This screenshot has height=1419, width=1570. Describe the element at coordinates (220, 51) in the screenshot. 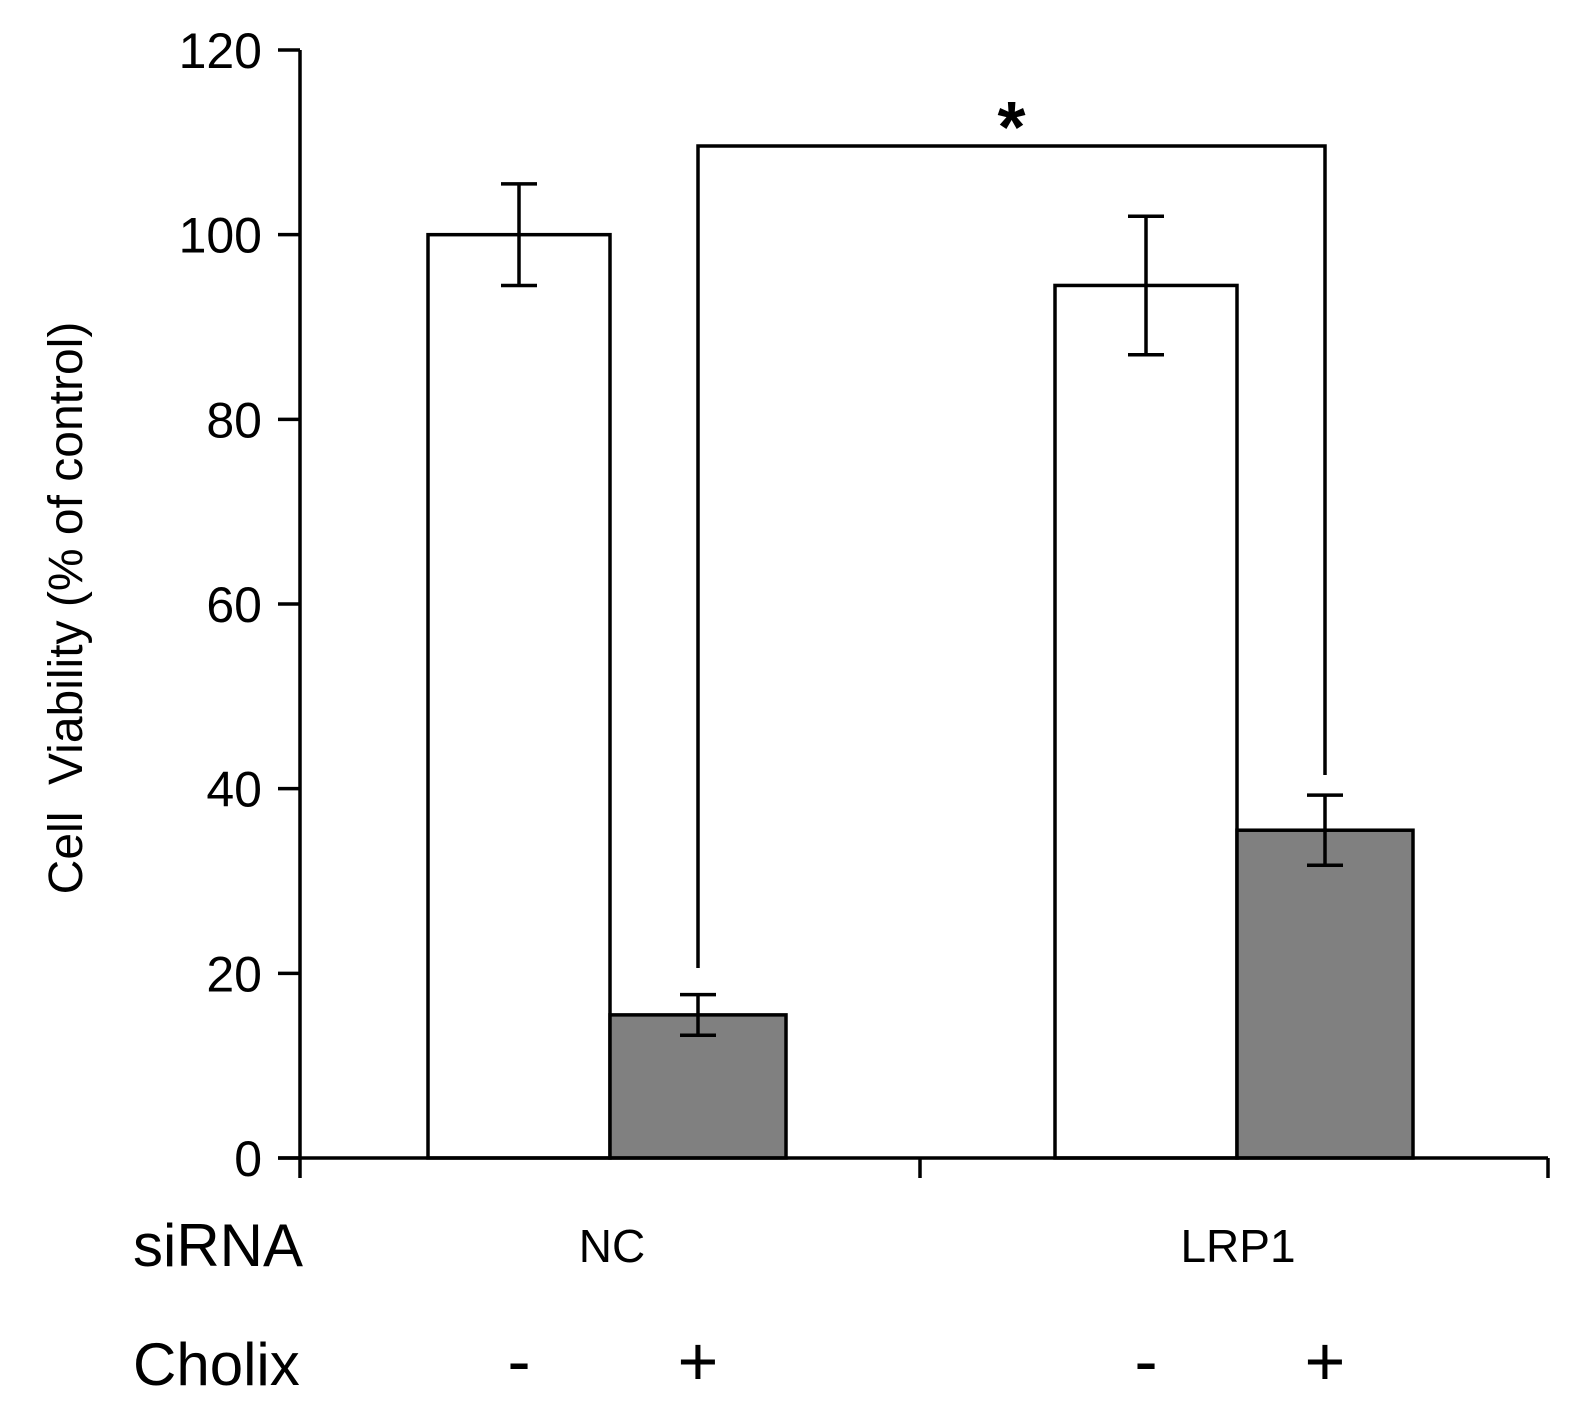

I see `y-tick-label-120: 120` at that location.